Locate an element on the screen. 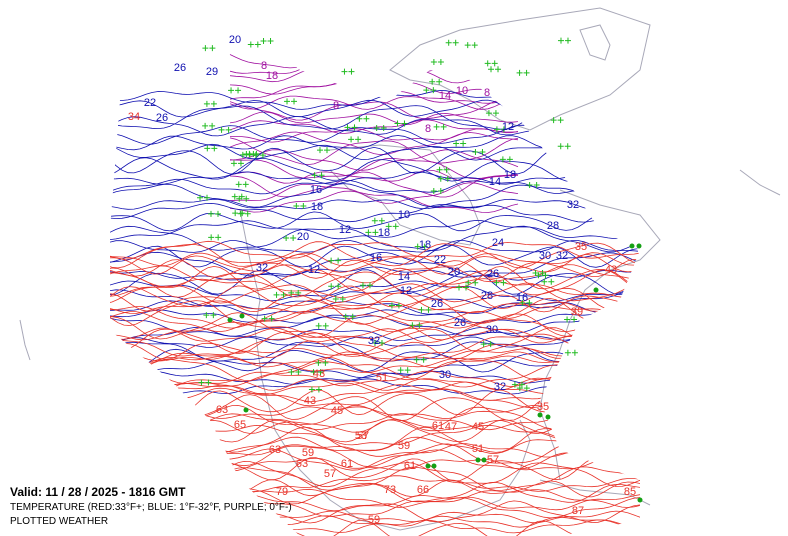 Image resolution: width=788 pixels, height=536 pixels. contour-label: 65 is located at coordinates (240, 425).